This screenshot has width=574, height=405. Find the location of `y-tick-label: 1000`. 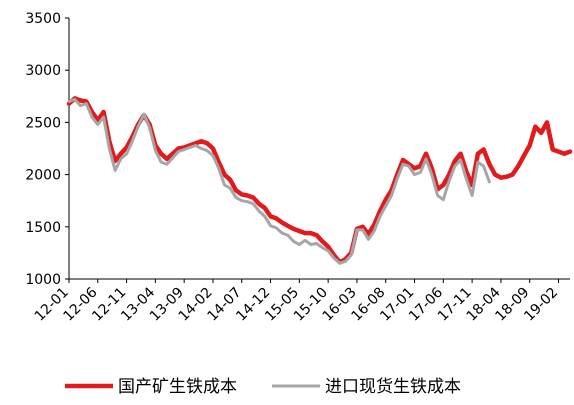

y-tick-label: 1000 is located at coordinates (43, 280).